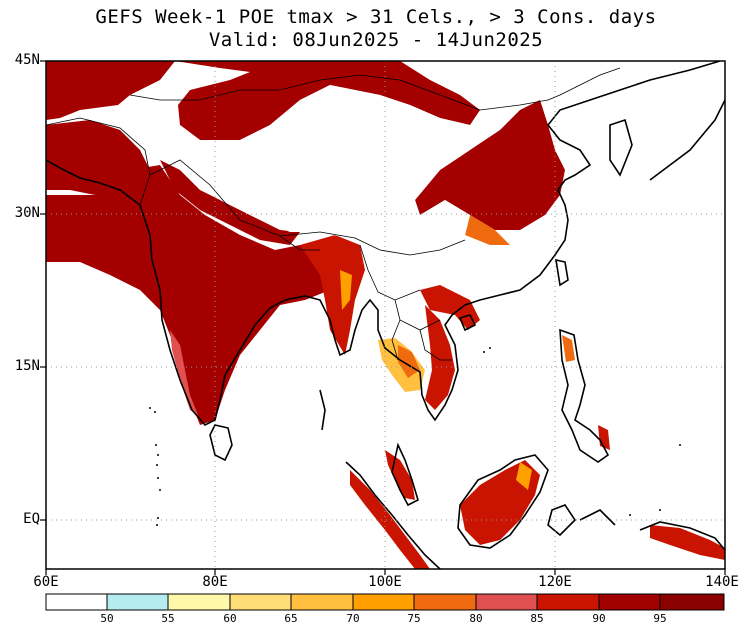 Image resolution: width=752 pixels, height=633 pixels. I want to click on colorbar-label-55: 55, so click(168, 618).